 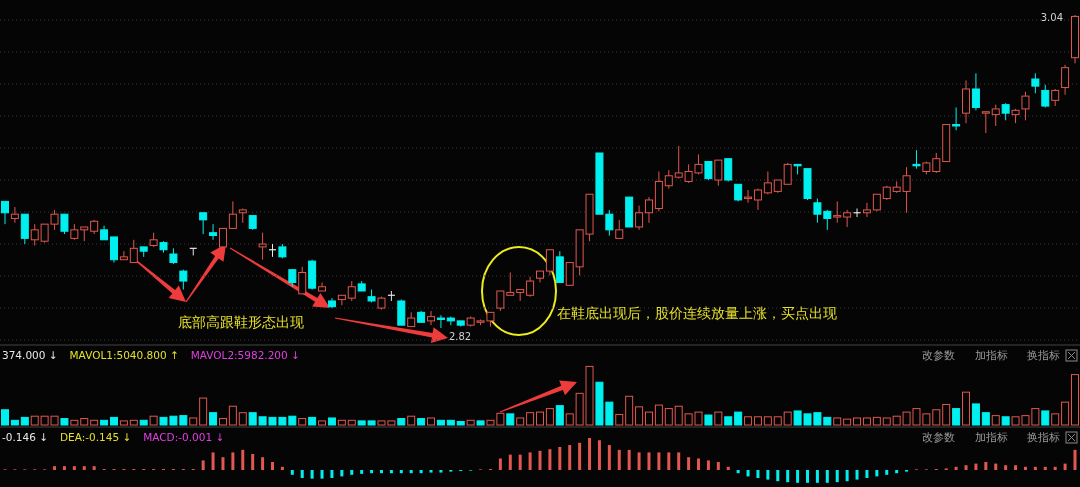 What do you see at coordinates (25, 437) in the screenshot?
I see `annotation: -0.146 ↓` at bounding box center [25, 437].